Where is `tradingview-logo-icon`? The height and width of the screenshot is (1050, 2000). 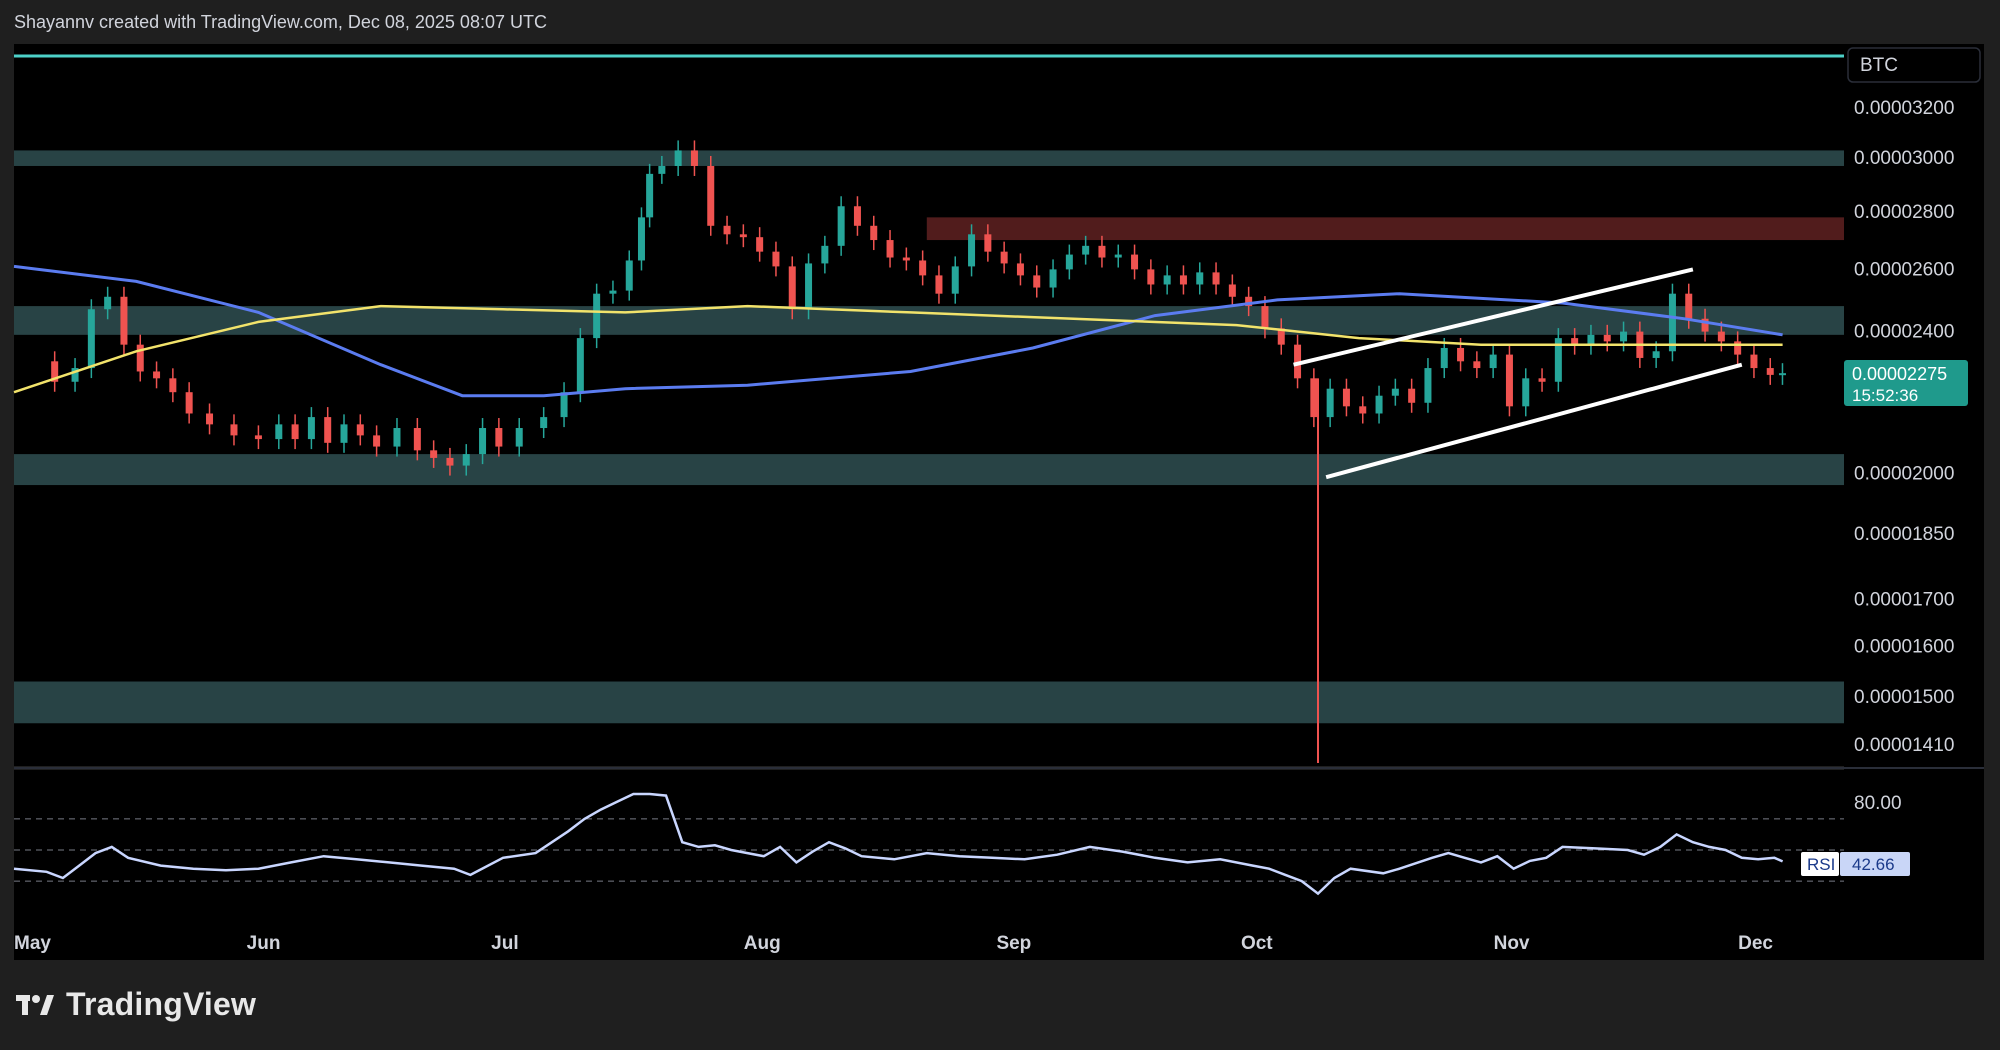
tradingview-logo-icon is located at coordinates (35, 1004).